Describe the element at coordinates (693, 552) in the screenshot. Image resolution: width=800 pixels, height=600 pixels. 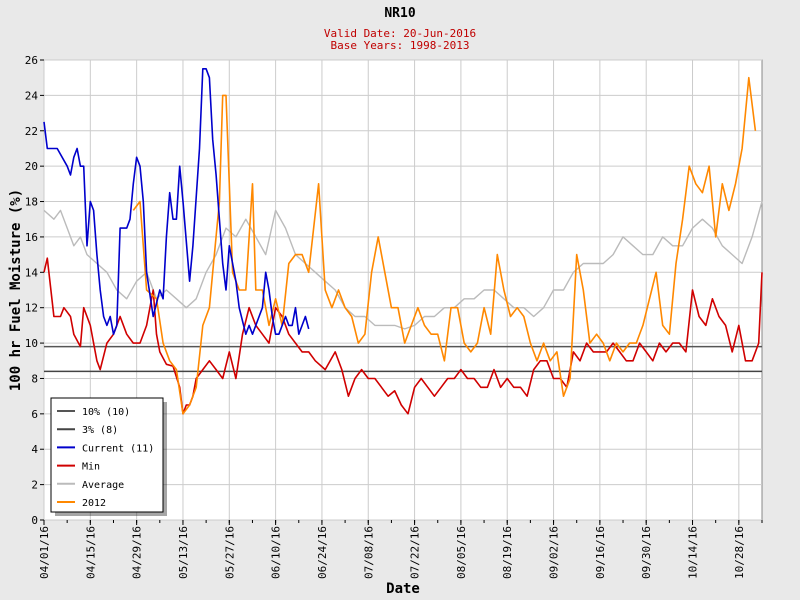
I see `x-tick-label: 10/14/16` at that location.